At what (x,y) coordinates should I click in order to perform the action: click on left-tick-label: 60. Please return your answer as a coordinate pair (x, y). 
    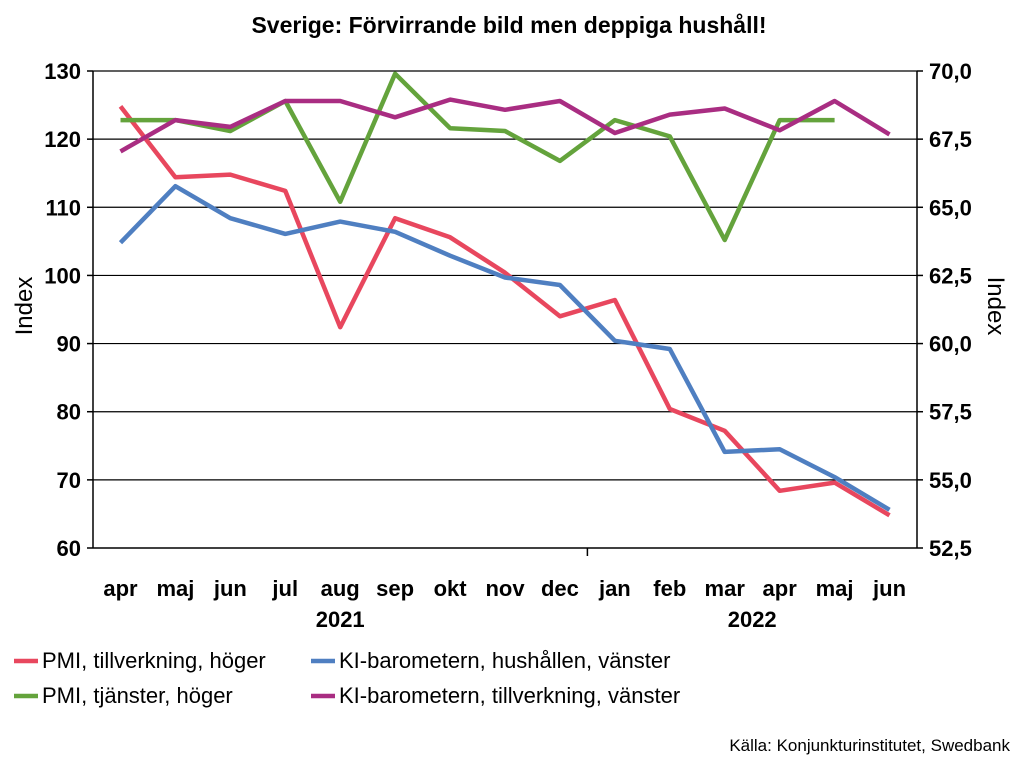
    Looking at the image, I should click on (69, 548).